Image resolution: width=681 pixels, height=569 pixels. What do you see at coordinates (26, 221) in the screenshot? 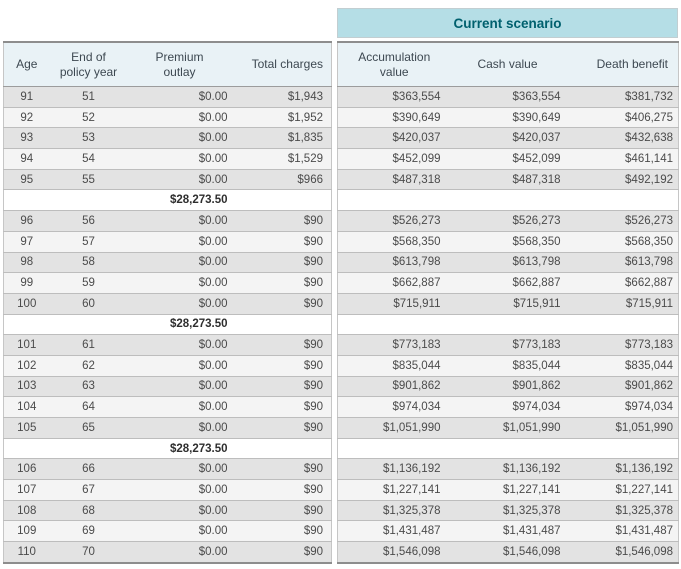
I see `cell-age: 96` at bounding box center [26, 221].